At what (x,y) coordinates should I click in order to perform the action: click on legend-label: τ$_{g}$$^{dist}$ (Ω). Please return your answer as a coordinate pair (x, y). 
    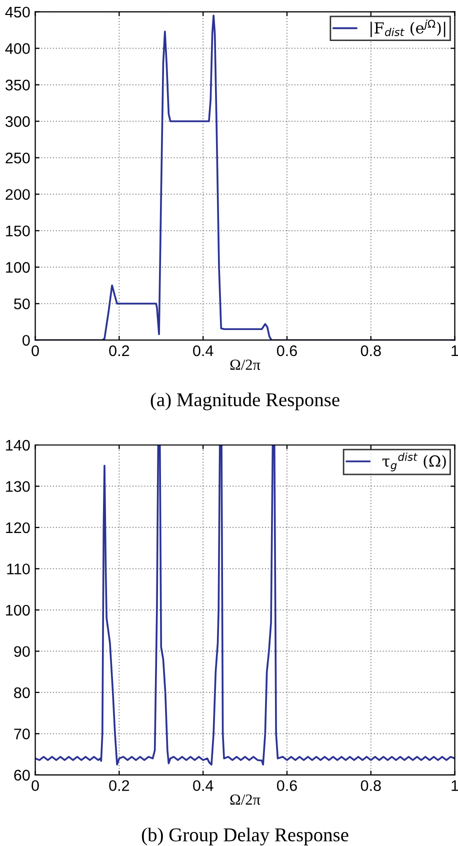
    Looking at the image, I should click on (414, 462).